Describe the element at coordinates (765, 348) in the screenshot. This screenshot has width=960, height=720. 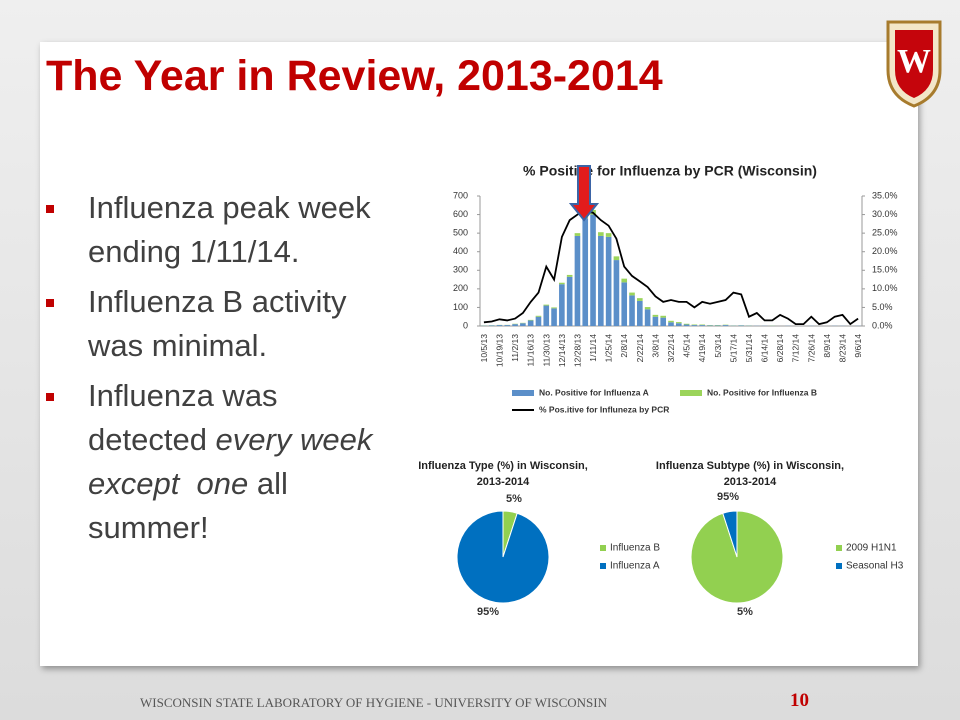
I see `x-tick-label: 6/14/14` at that location.